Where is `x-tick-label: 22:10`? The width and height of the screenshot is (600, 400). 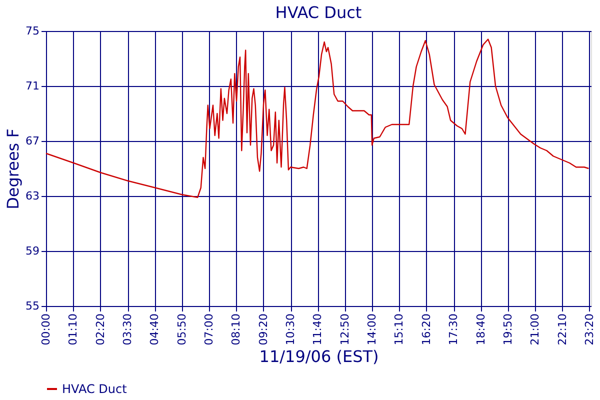 x-tick-label: 22:10 is located at coordinates (562, 330).